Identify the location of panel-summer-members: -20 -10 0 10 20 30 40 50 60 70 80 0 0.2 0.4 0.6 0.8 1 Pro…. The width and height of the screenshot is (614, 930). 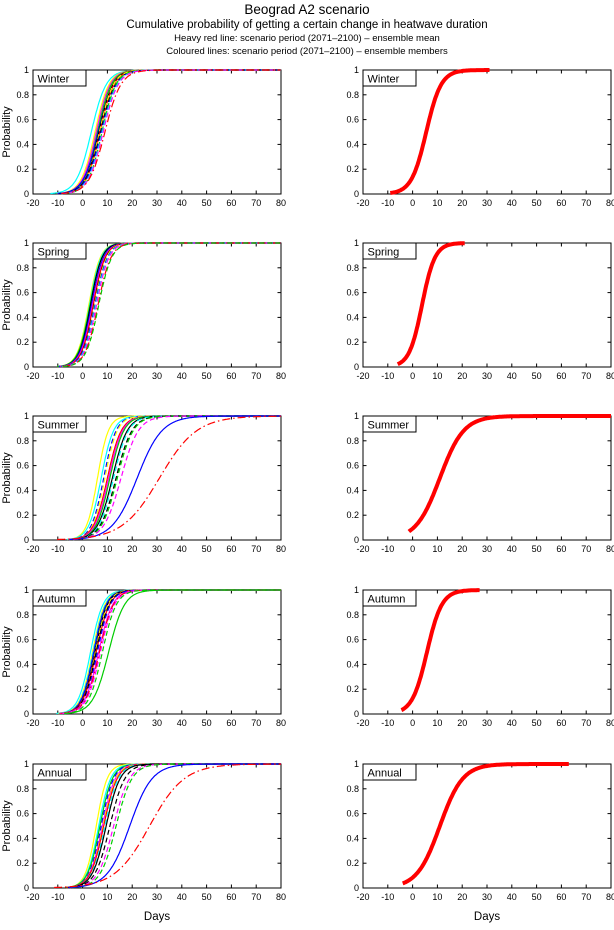
(150, 485).